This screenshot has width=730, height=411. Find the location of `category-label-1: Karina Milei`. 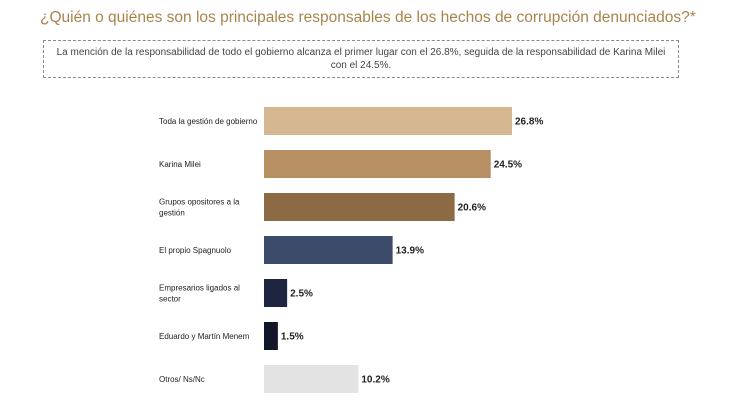

category-label-1: Karina Milei is located at coordinates (180, 164).